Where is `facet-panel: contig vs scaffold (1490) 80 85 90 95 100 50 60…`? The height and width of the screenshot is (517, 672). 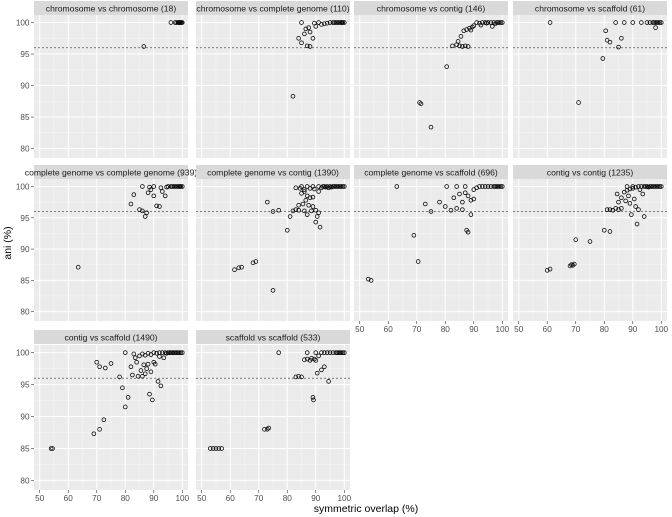 facet-panel: contig vs scaffold (1490) 80 85 90 95 100 50 60… is located at coordinates (103, 416).